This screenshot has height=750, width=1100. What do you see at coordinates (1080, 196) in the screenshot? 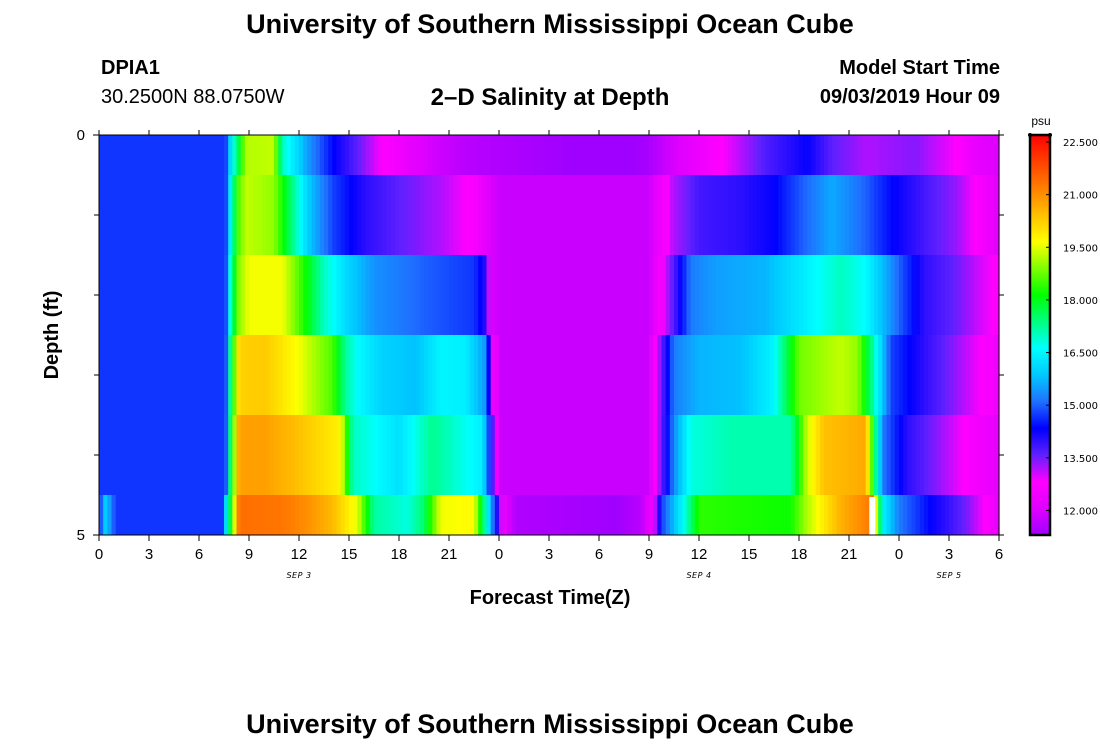
I see `colorbar-tick-label: 21.000` at bounding box center [1080, 196].